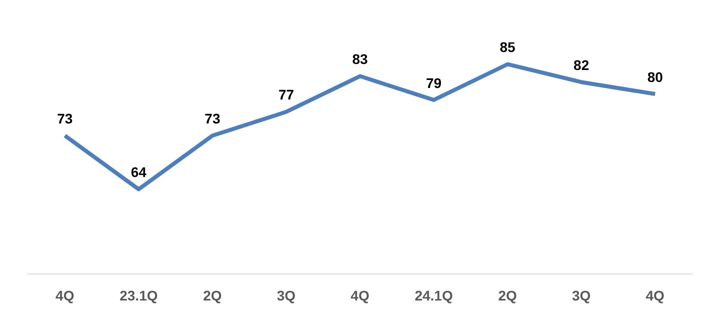 This screenshot has width=720, height=327. What do you see at coordinates (286, 94) in the screenshot?
I see `data-label: 77` at bounding box center [286, 94].